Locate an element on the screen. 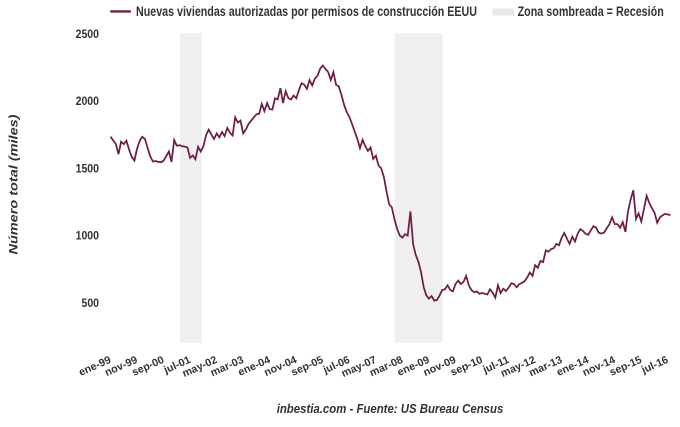 The height and width of the screenshot is (427, 680). svg-text: 2500 is located at coordinates (88, 34).